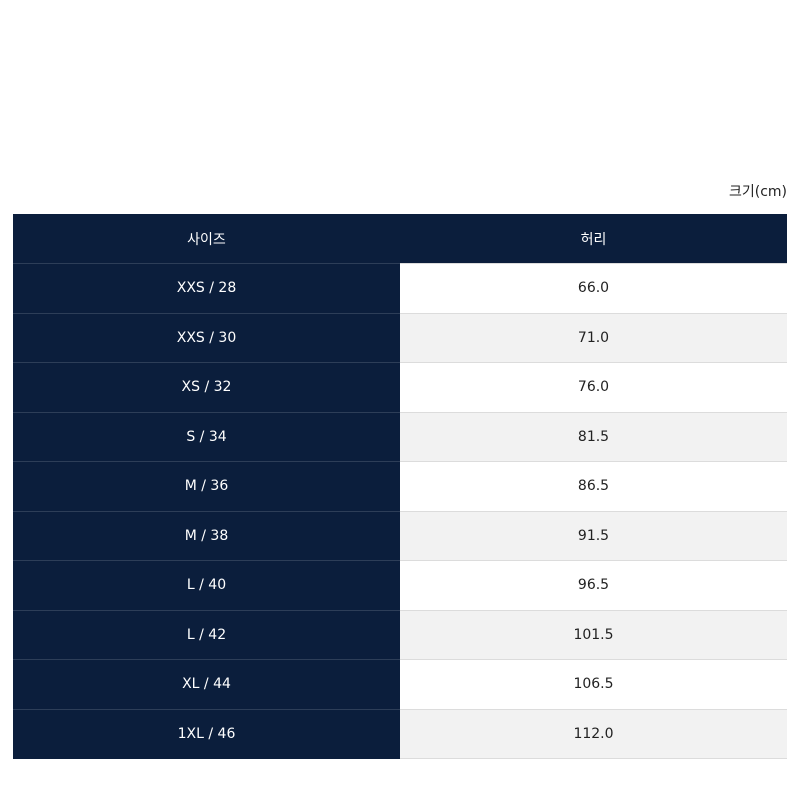 The width and height of the screenshot is (800, 800). I want to click on size-cell: XS / 32, so click(206, 387).